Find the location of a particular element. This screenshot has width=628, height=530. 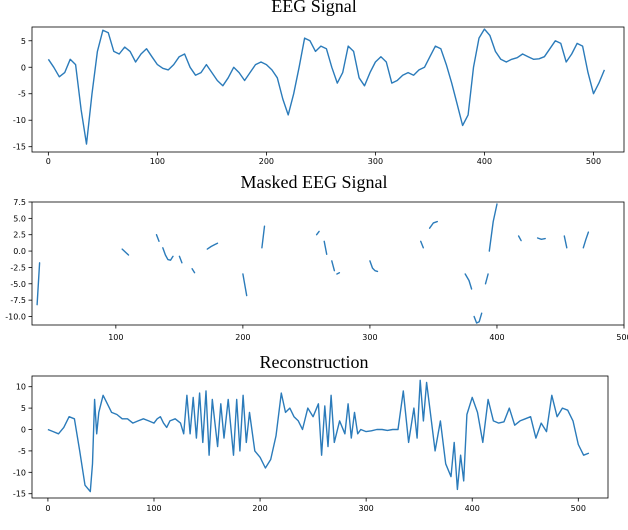

y-tick-label: -7.5 is located at coordinates (18, 300).